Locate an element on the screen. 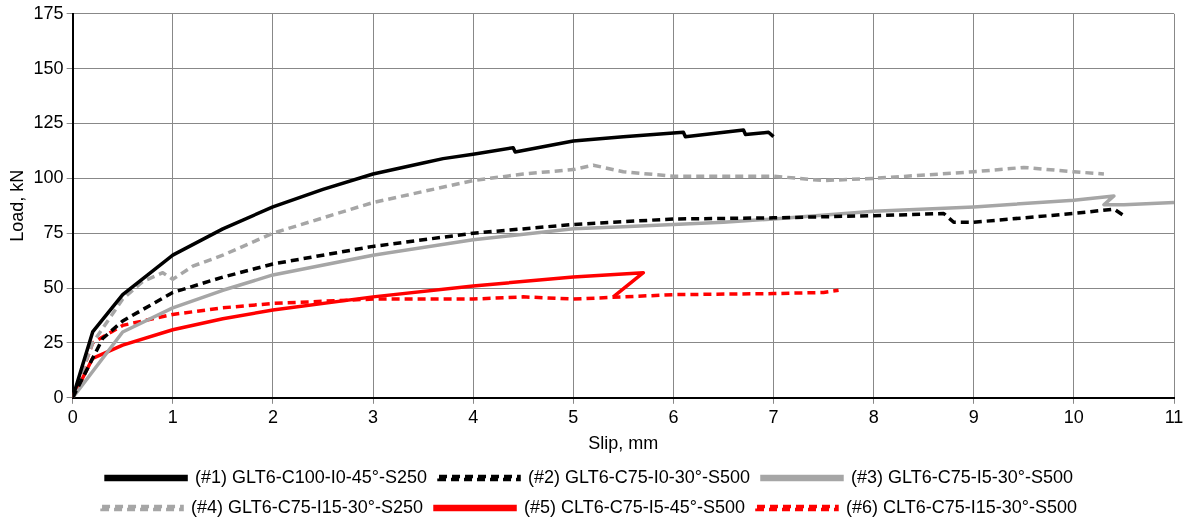  legend-label: (#1) GLT6-C100-I0-45°-S250 is located at coordinates (311, 476).